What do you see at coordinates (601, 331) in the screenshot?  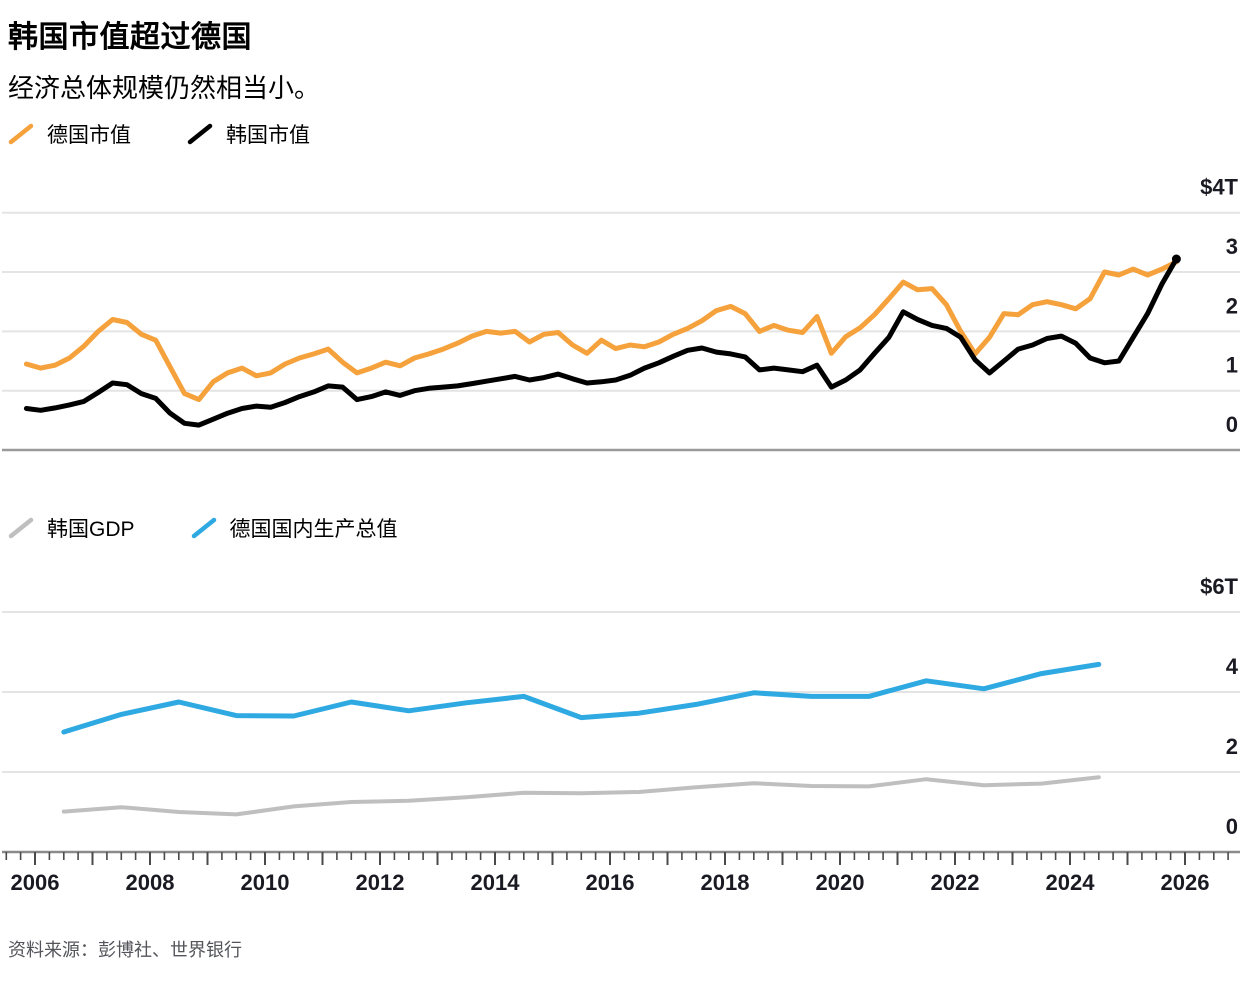 I see `germany-market-cap-line` at bounding box center [601, 331].